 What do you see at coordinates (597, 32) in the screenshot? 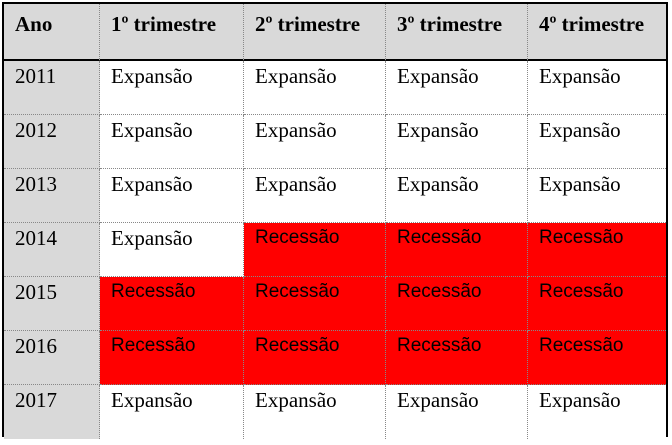
I see `header-q4: 4º trimestre` at bounding box center [597, 32].